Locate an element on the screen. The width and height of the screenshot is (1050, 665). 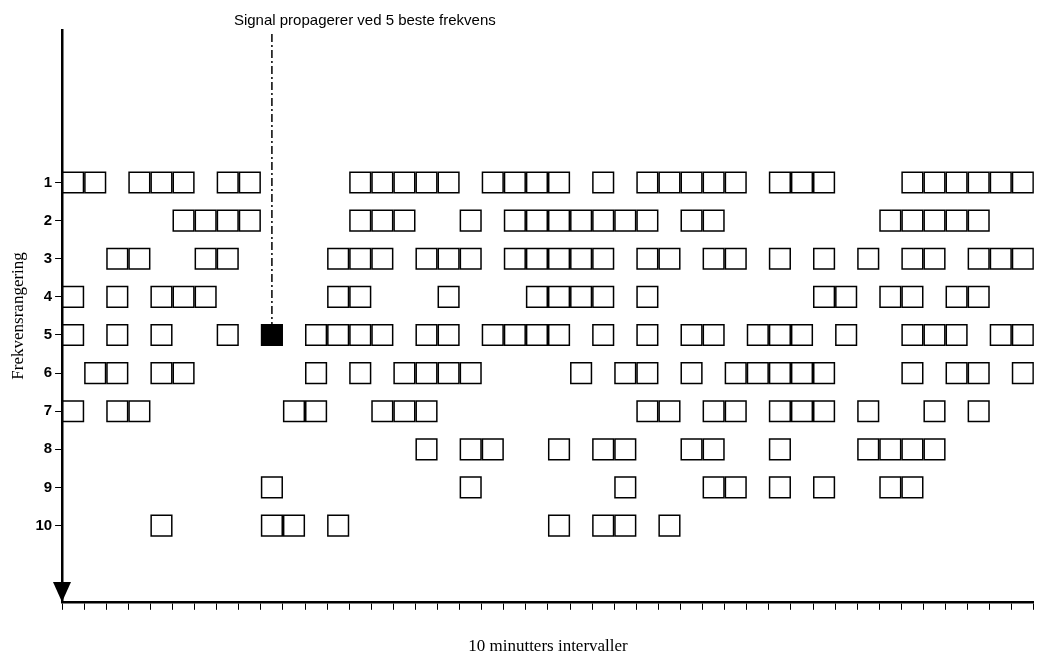
y-tick-label: 5 is located at coordinates (48, 334).